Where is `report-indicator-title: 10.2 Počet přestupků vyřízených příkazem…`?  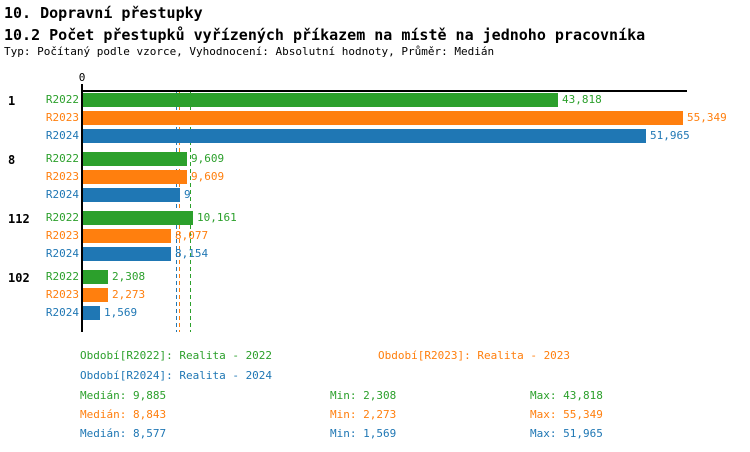
report-indicator-title: 10.2 Počet přestupků vyřízených příkazem… is located at coordinates (325, 35).